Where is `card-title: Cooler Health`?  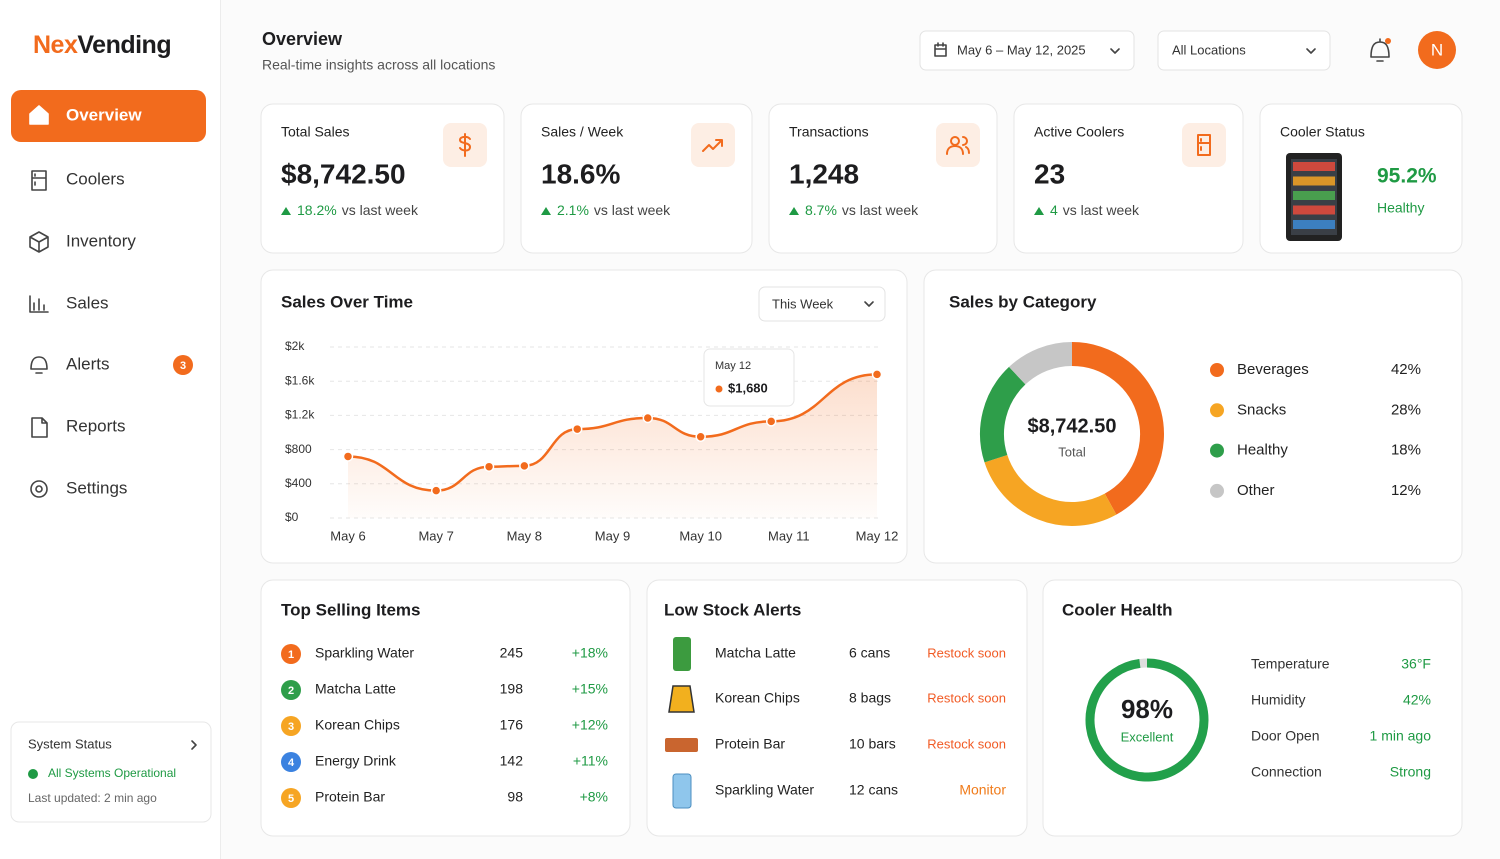
card-title: Cooler Health is located at coordinates (1117, 609).